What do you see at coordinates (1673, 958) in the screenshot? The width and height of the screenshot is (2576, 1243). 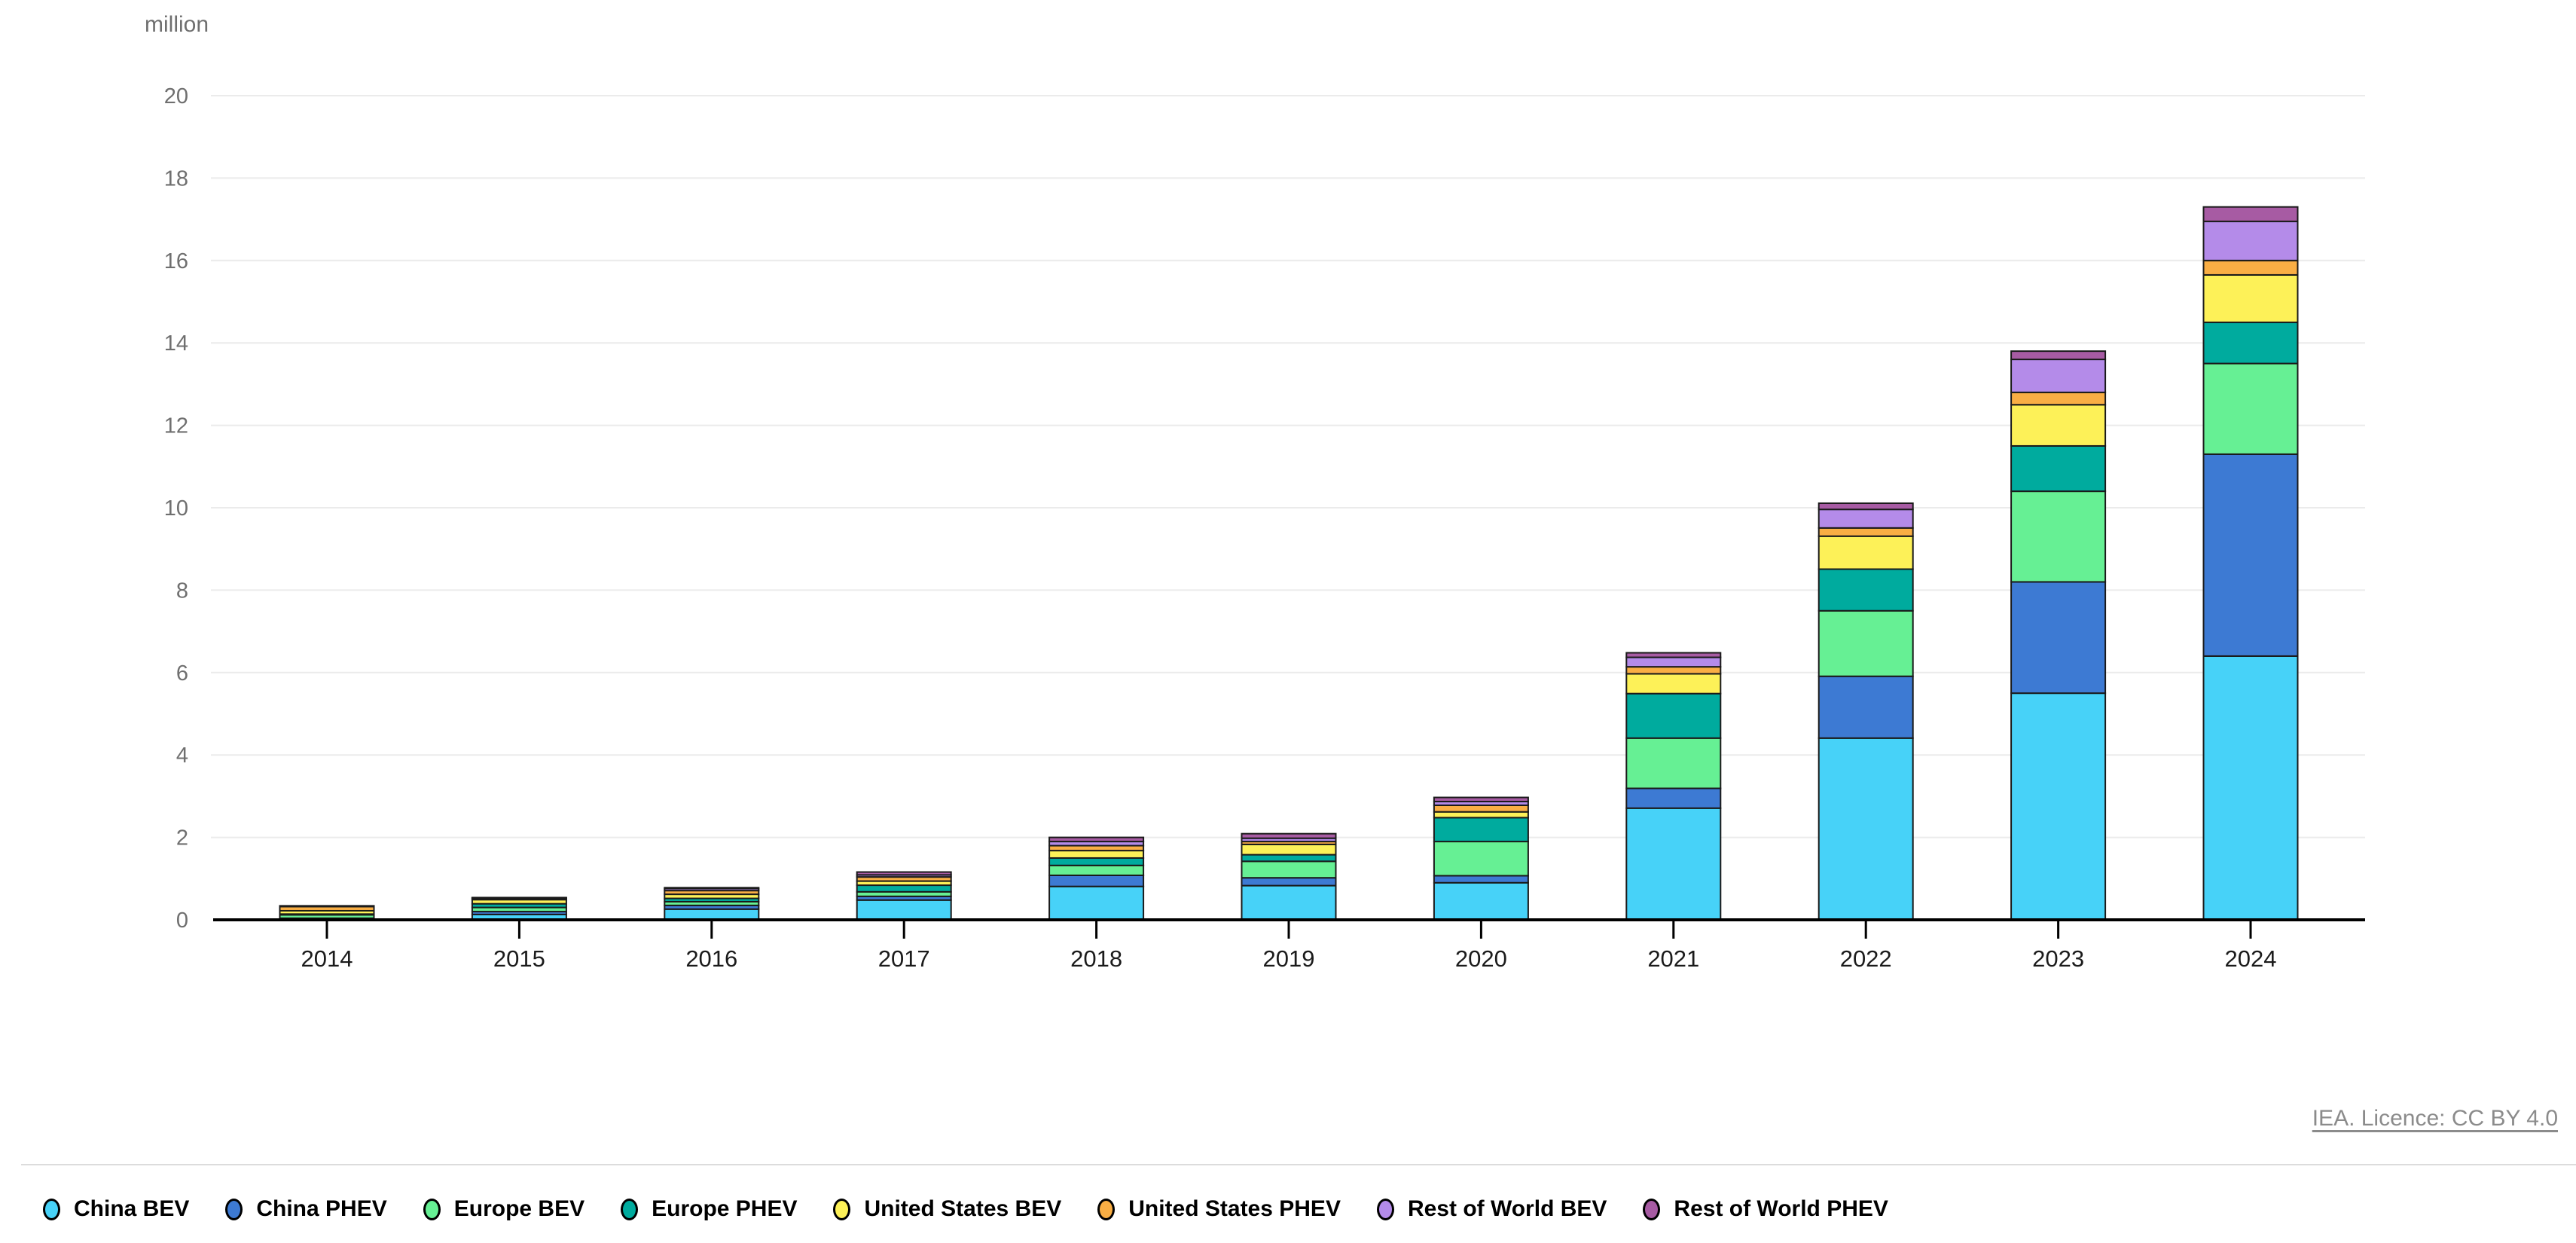 I see `x-axis-year-label: 2021` at bounding box center [1673, 958].